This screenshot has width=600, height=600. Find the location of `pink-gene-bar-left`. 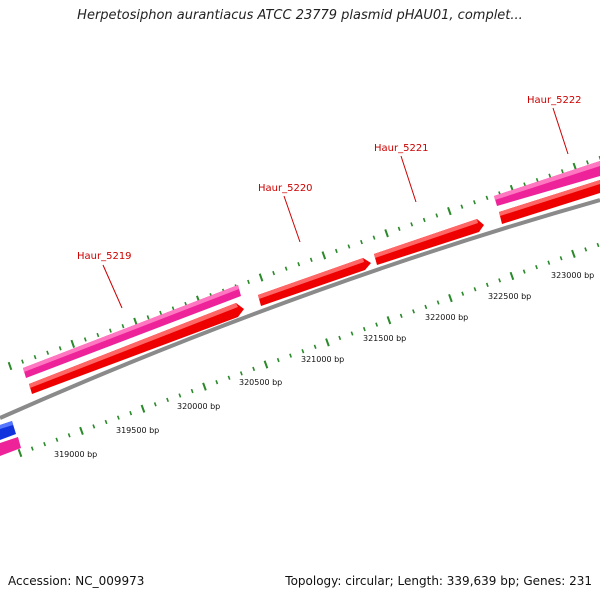

pink-gene-bar-left is located at coordinates (10, 446).